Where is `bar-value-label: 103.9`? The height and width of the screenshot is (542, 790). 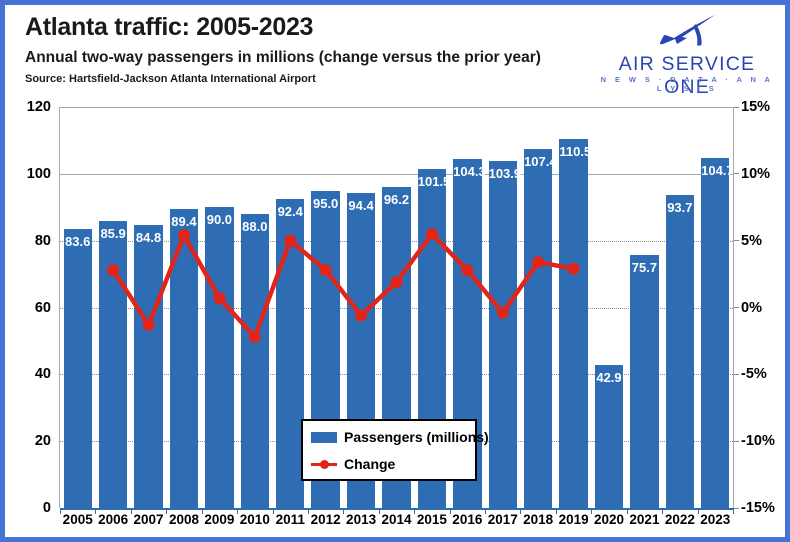
bar-value-label: 103.9 is located at coordinates (505, 173).